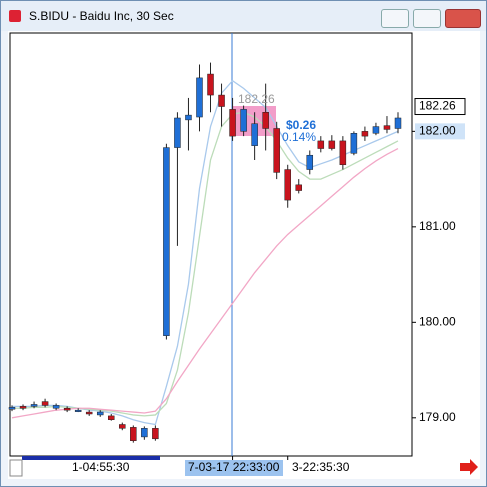  I want to click on crosshair-label-bg, so click(234, 468).